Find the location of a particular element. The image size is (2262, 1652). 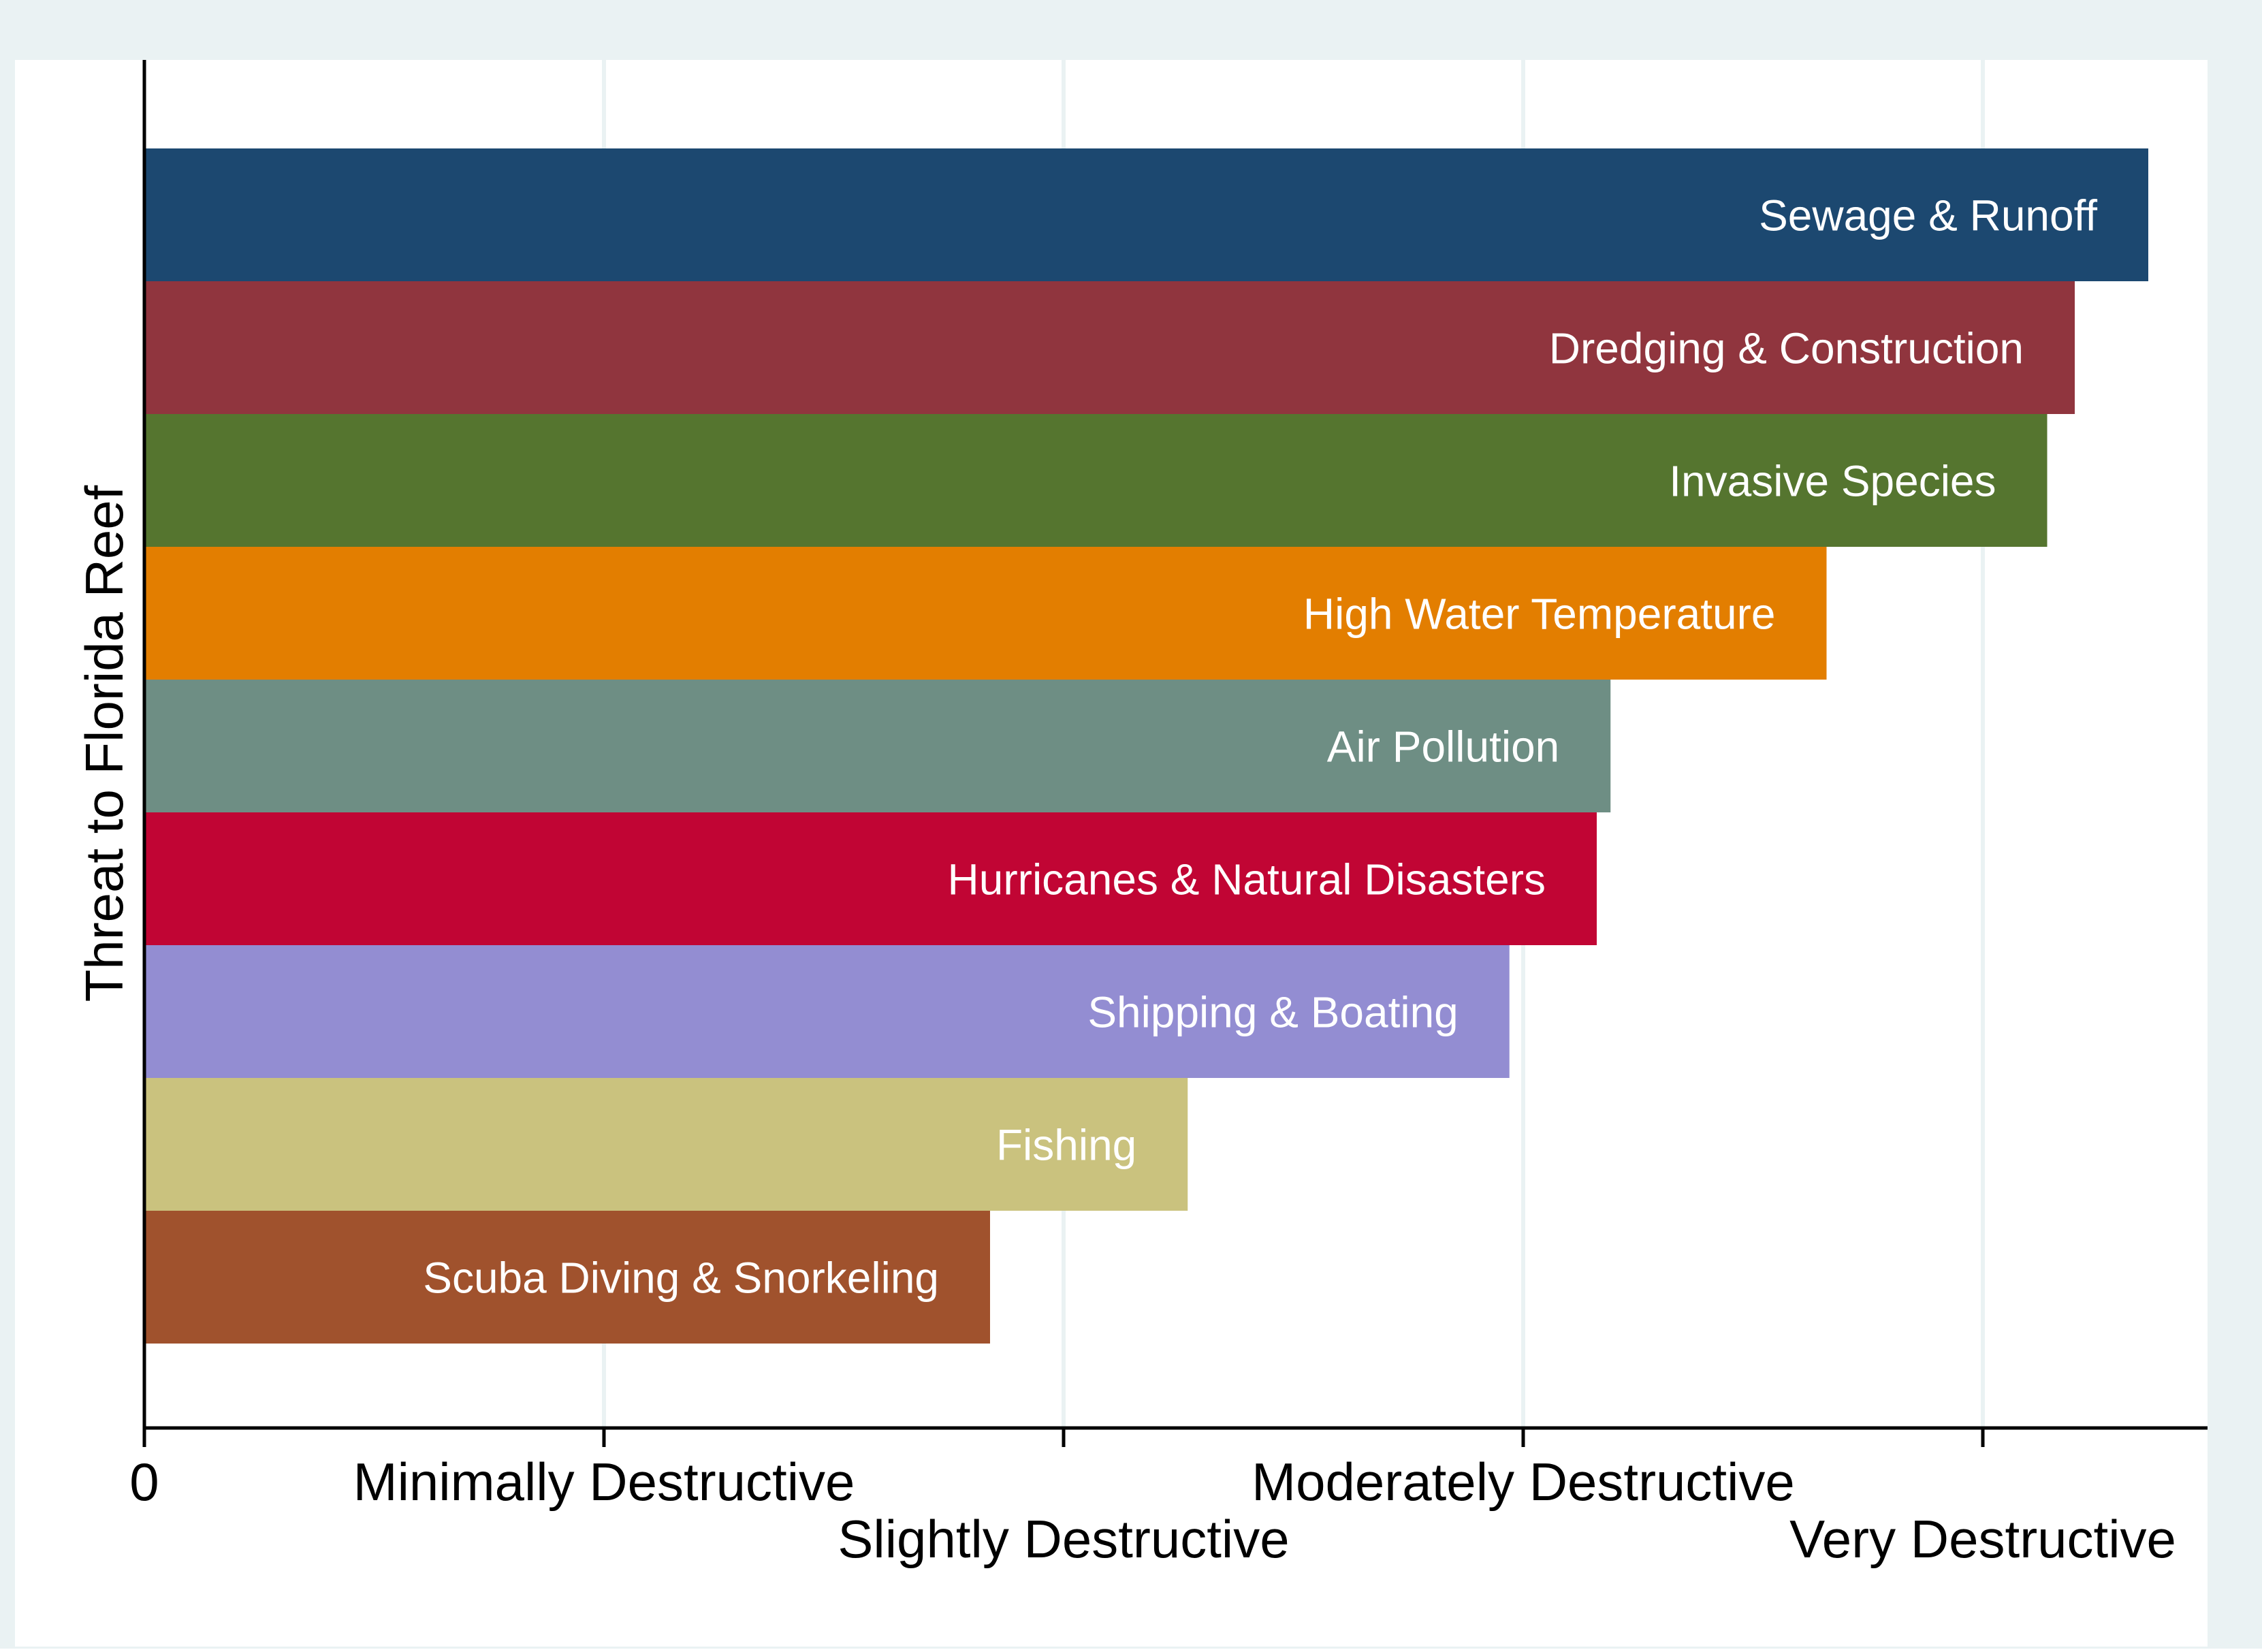

bar-label-3: High Water Temperature is located at coordinates (1540, 614).